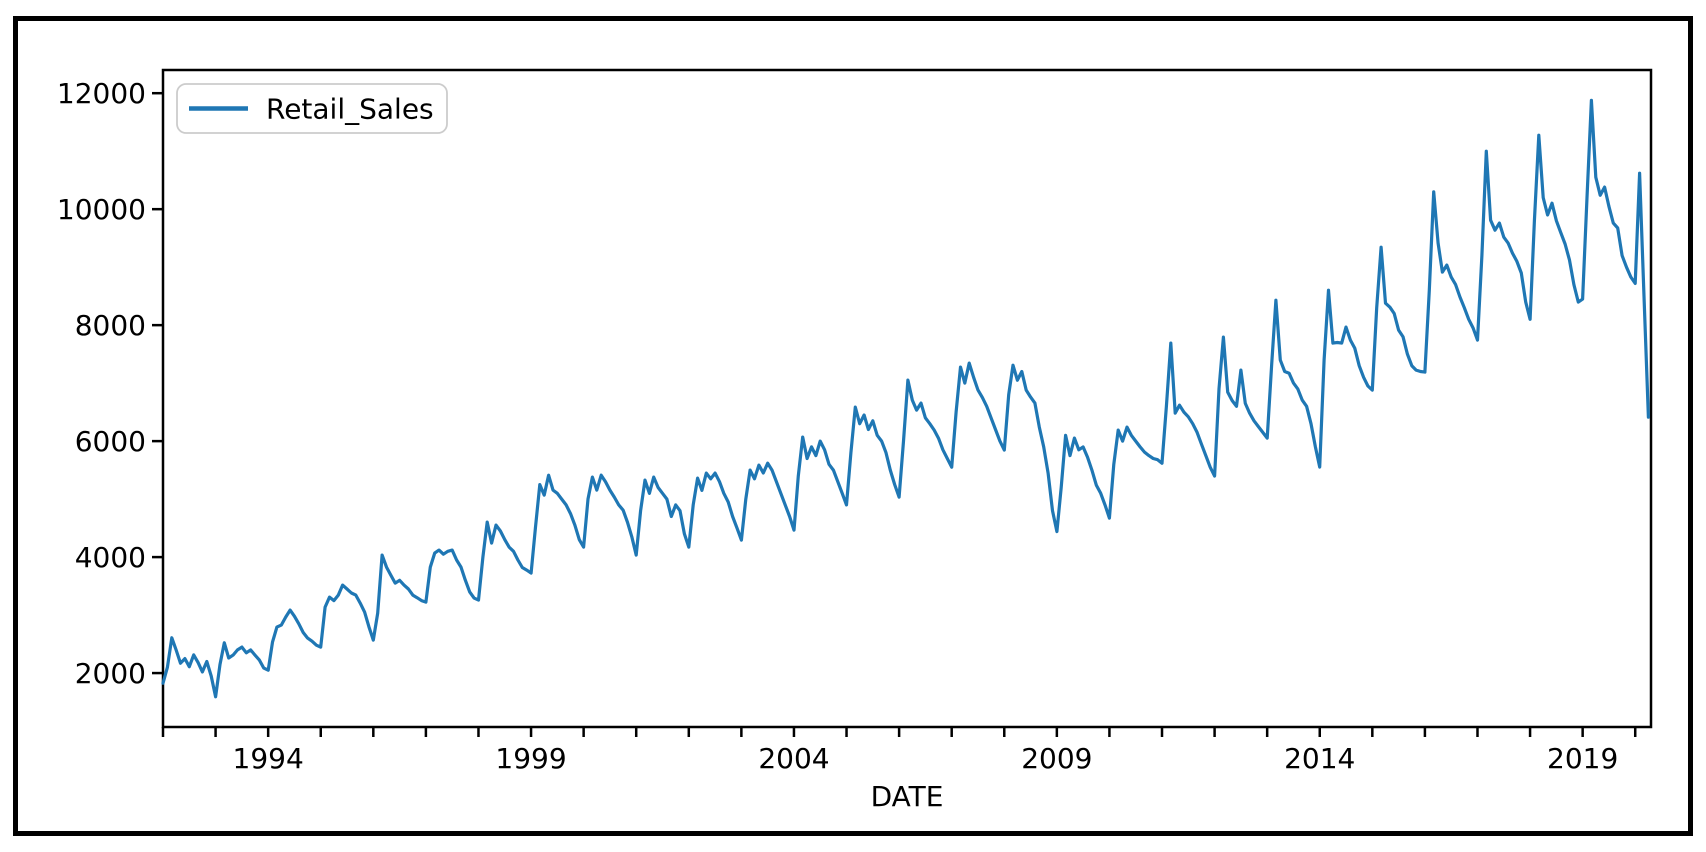 This screenshot has height=852, width=1706. What do you see at coordinates (1056, 758) in the screenshot?
I see `x-tick-label: 2009` at bounding box center [1056, 758].